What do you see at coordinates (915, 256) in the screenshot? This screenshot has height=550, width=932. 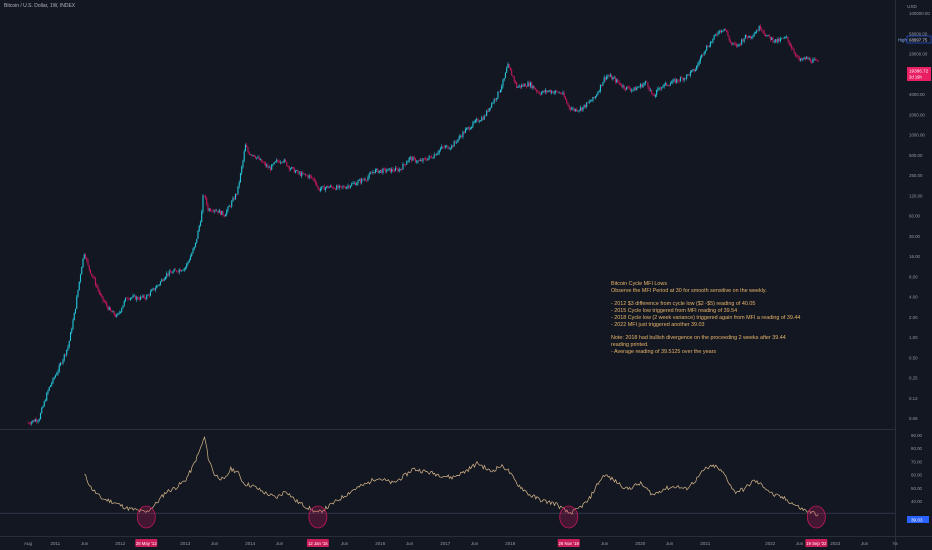 I see `price-tick-label: 16.00` at bounding box center [915, 256].